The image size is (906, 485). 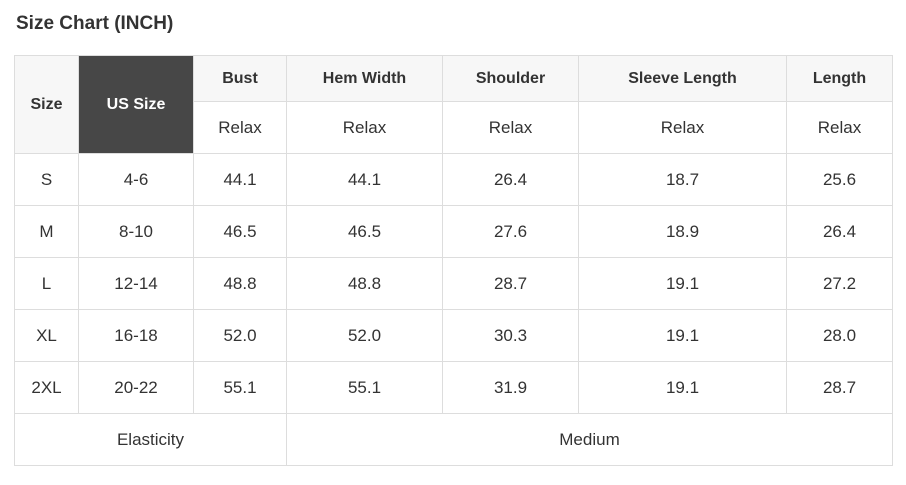 I want to click on header-length: Length, so click(x=839, y=78).